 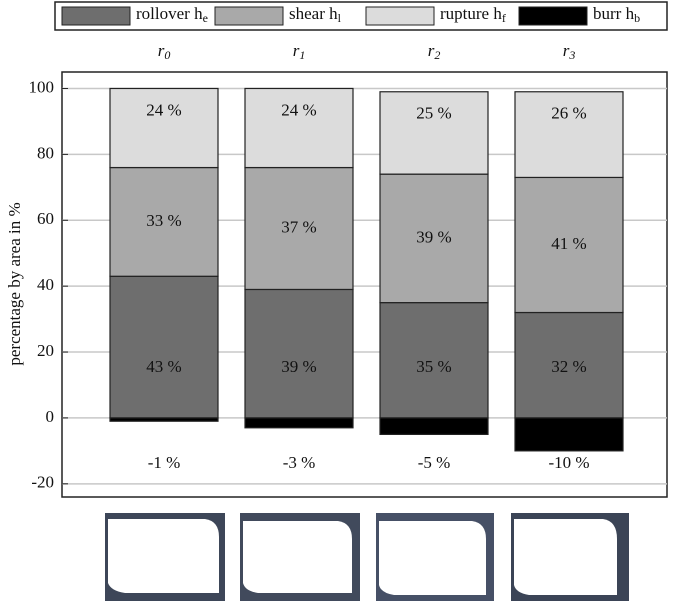 I want to click on value-label: 43 %, so click(x=163, y=366).